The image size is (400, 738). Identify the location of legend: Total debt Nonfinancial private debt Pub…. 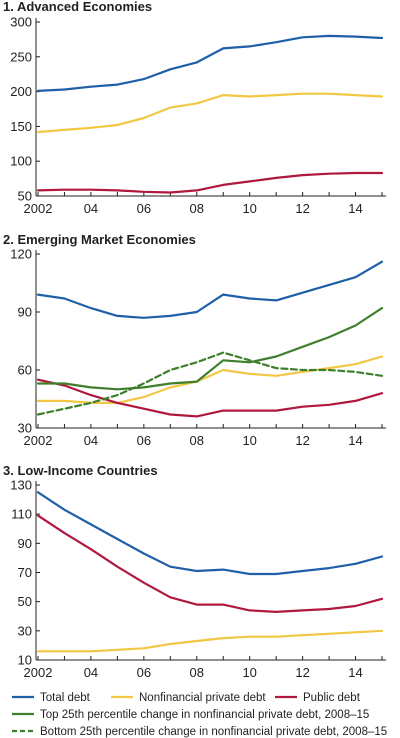
(199, 715).